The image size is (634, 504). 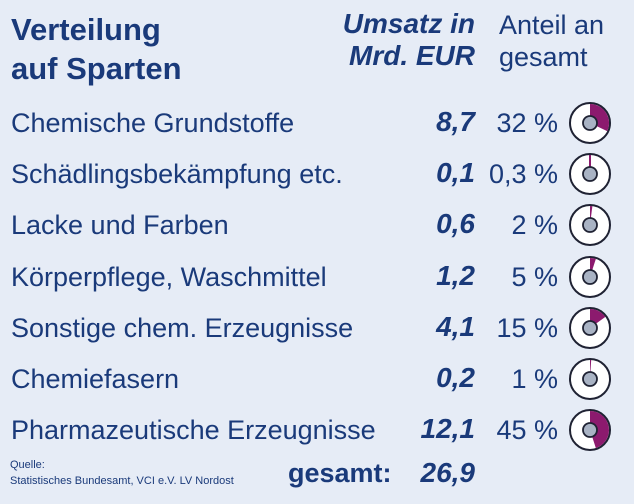 What do you see at coordinates (340, 473) in the screenshot?
I see `total-label: gesamt:` at bounding box center [340, 473].